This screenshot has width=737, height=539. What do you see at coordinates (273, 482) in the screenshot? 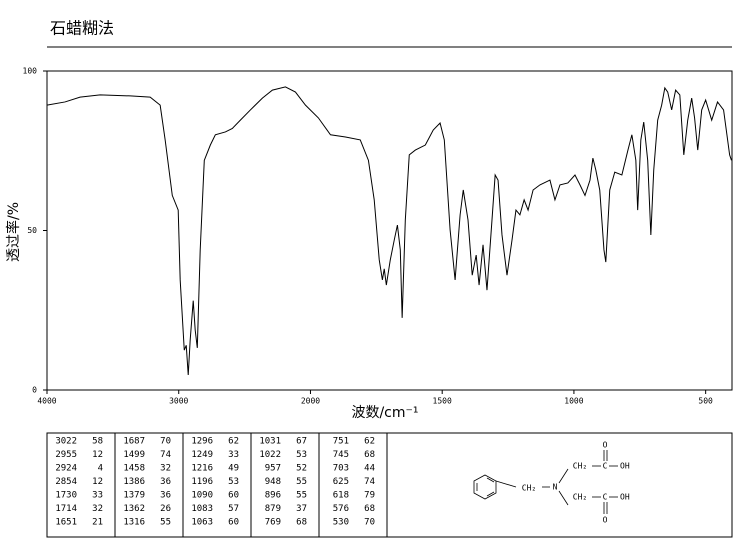
I see `peak-wavenumber: 948` at bounding box center [273, 482].